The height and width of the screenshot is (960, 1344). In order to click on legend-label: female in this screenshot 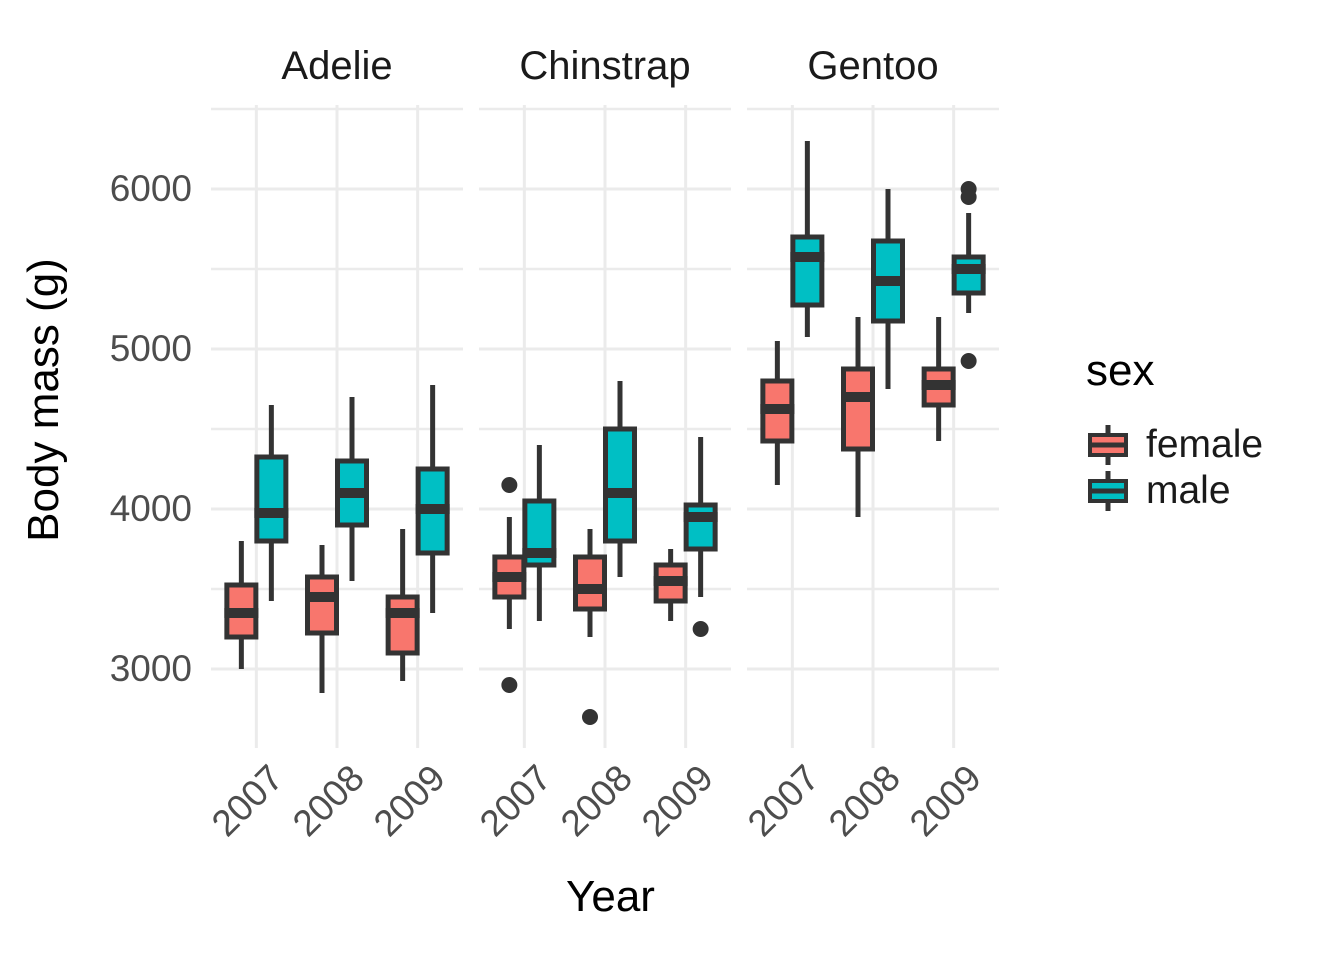, I will do `click(1205, 444)`.